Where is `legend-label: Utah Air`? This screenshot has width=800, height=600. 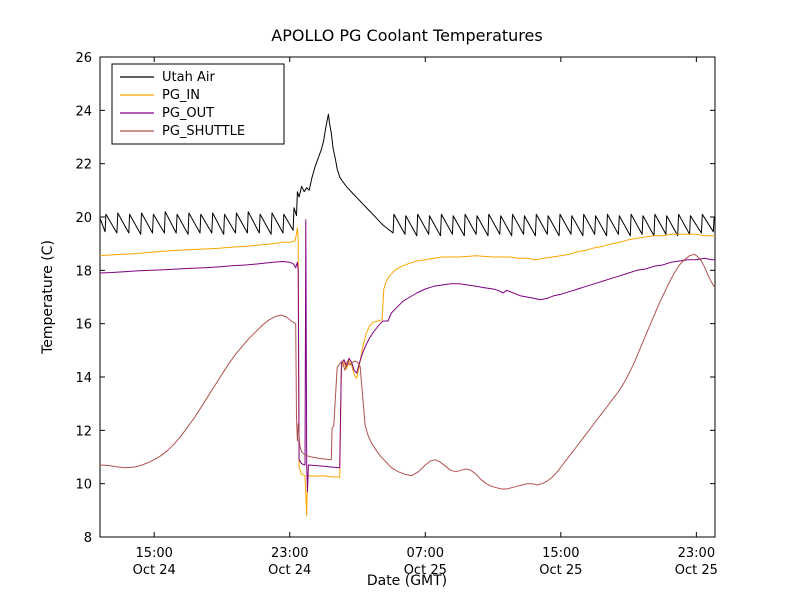 legend-label: Utah Air is located at coordinates (188, 77).